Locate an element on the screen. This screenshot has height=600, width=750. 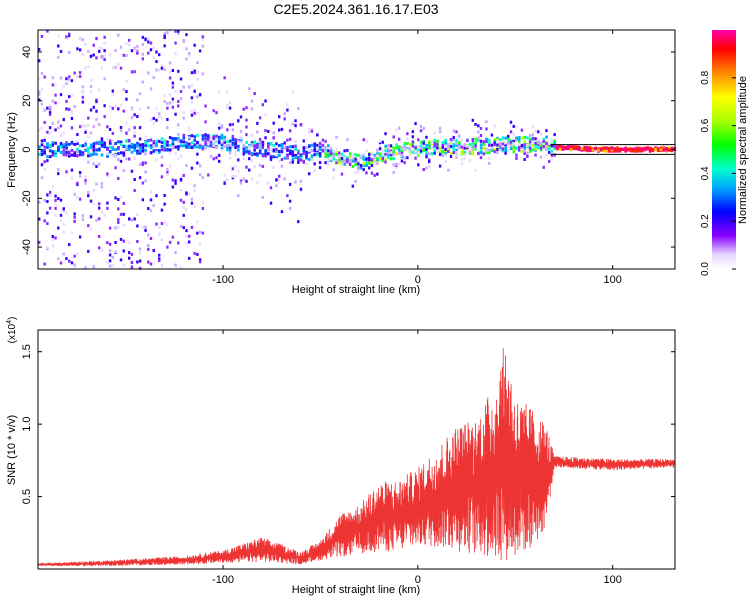
x-tick-label: 100 is located at coordinates (612, 580).